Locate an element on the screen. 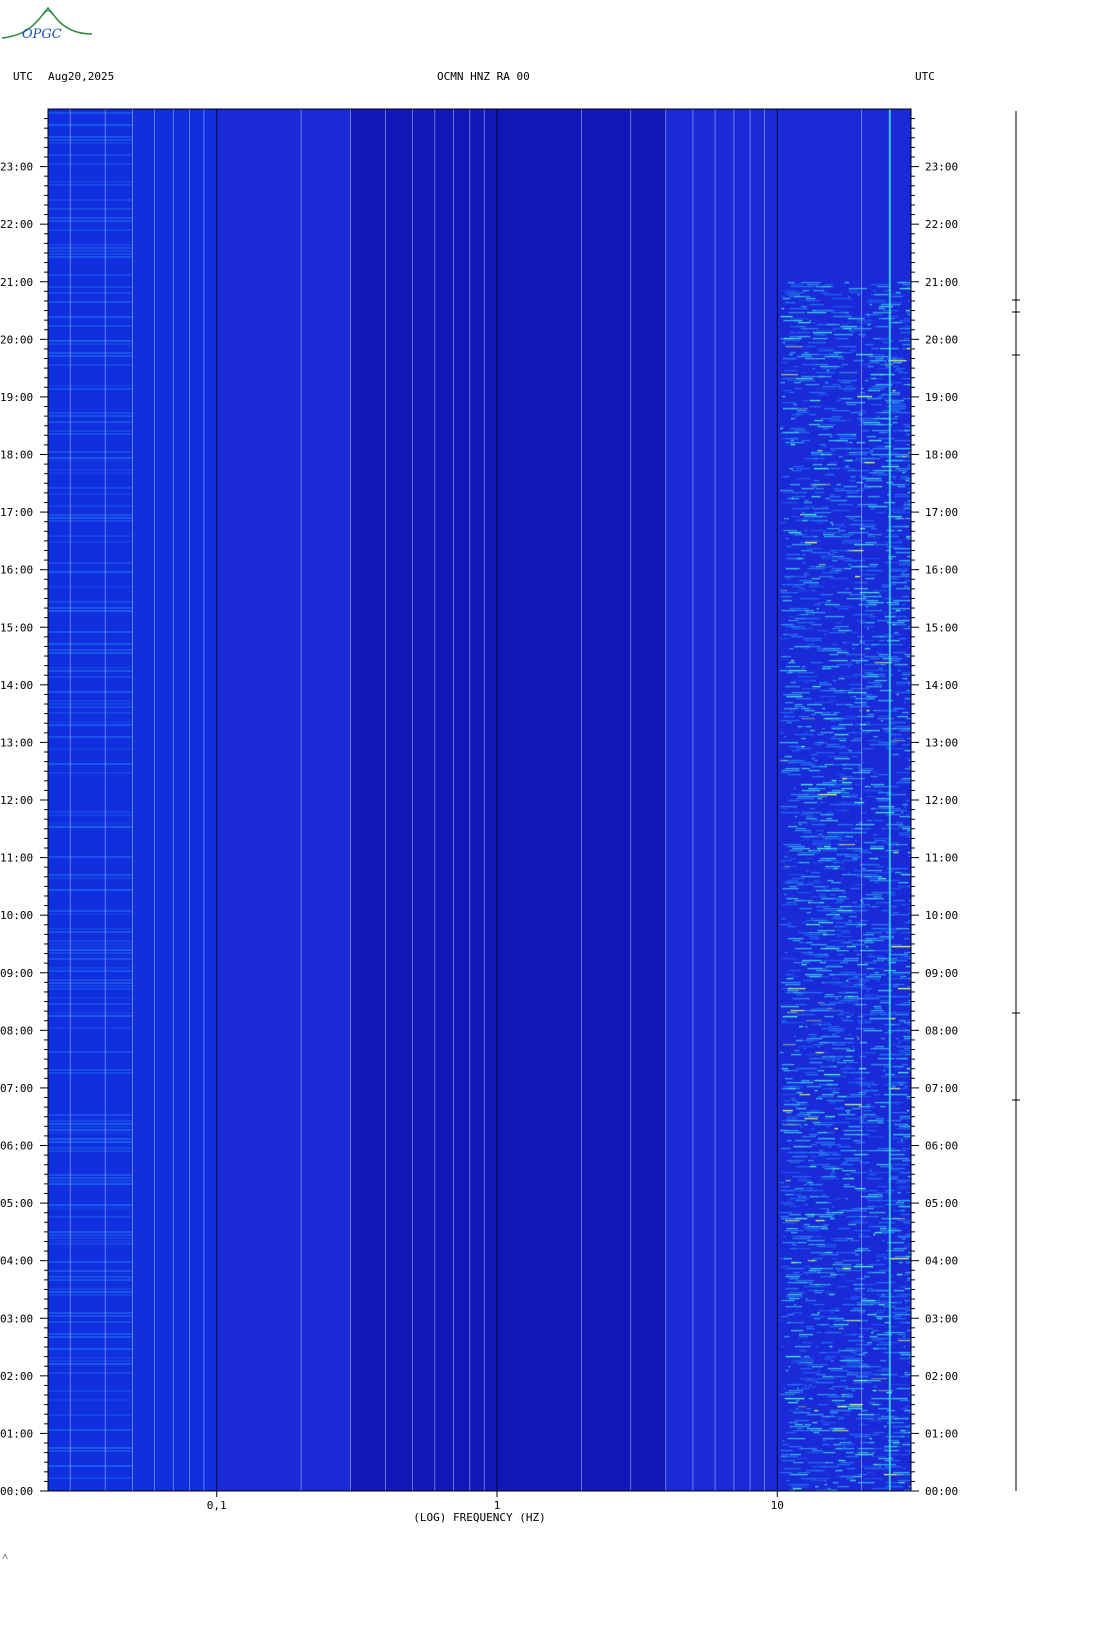 This screenshot has height=1634, width=1102. spectral-line is located at coordinates (889, 800).